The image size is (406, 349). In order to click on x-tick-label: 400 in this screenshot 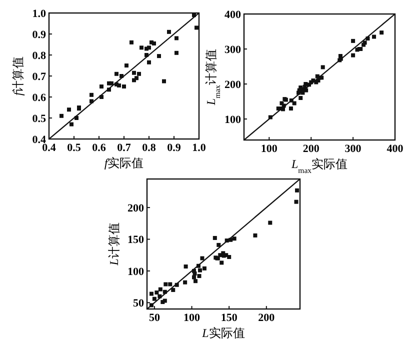, I will do `click(395, 149)`.